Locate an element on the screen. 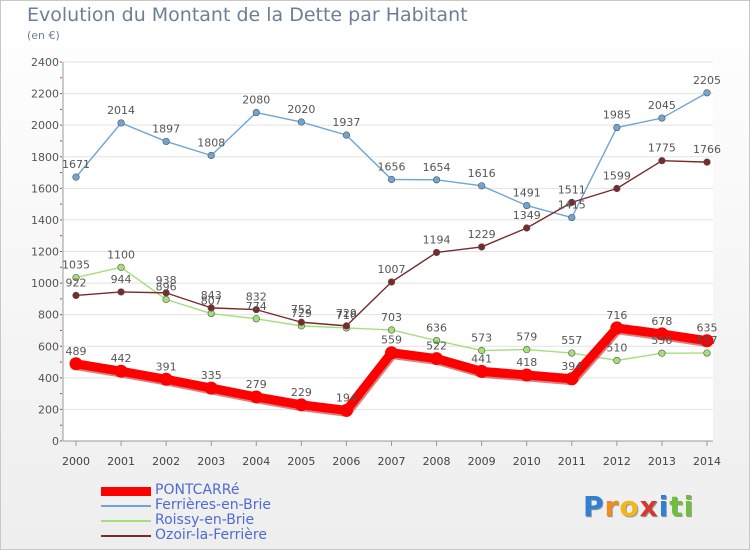 The width and height of the screenshot is (750, 550). logo-letter: i is located at coordinates (664, 506).